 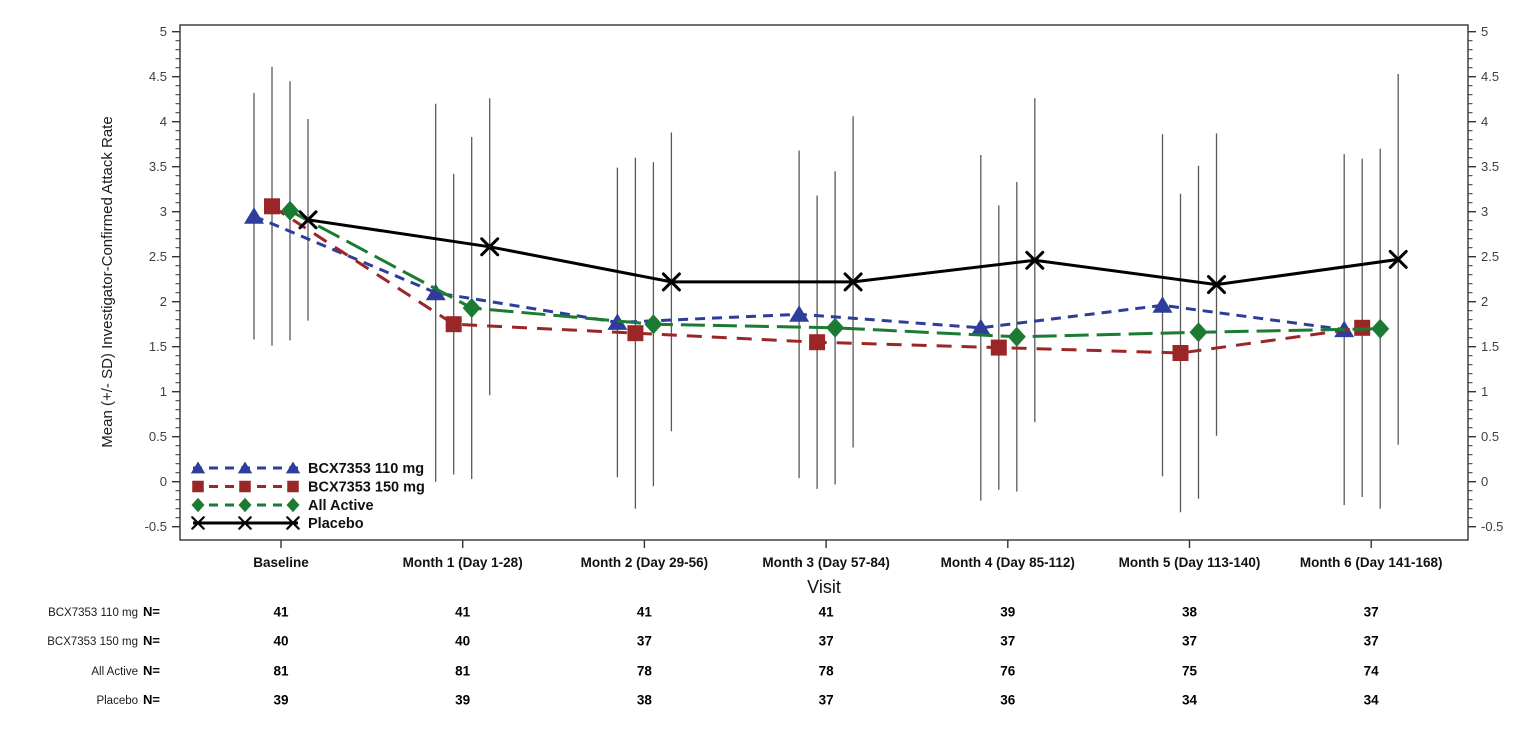 What do you see at coordinates (158, 76) in the screenshot?
I see `y-tick-label-left: 4.5` at bounding box center [158, 76].